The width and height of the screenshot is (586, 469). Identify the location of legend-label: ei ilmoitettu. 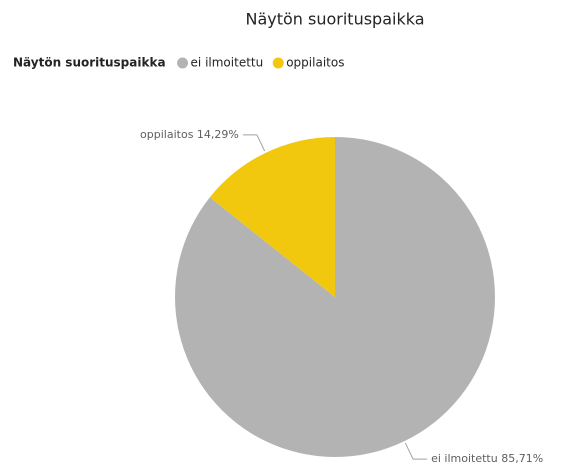
(227, 63).